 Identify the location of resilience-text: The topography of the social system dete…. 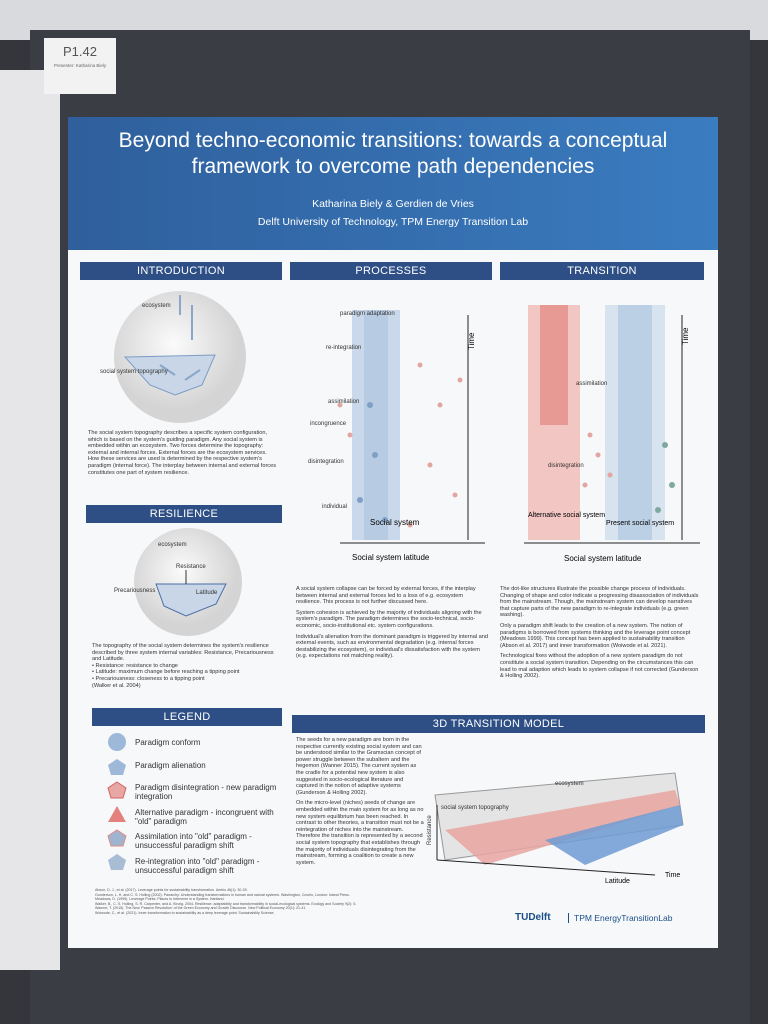
(187, 666).